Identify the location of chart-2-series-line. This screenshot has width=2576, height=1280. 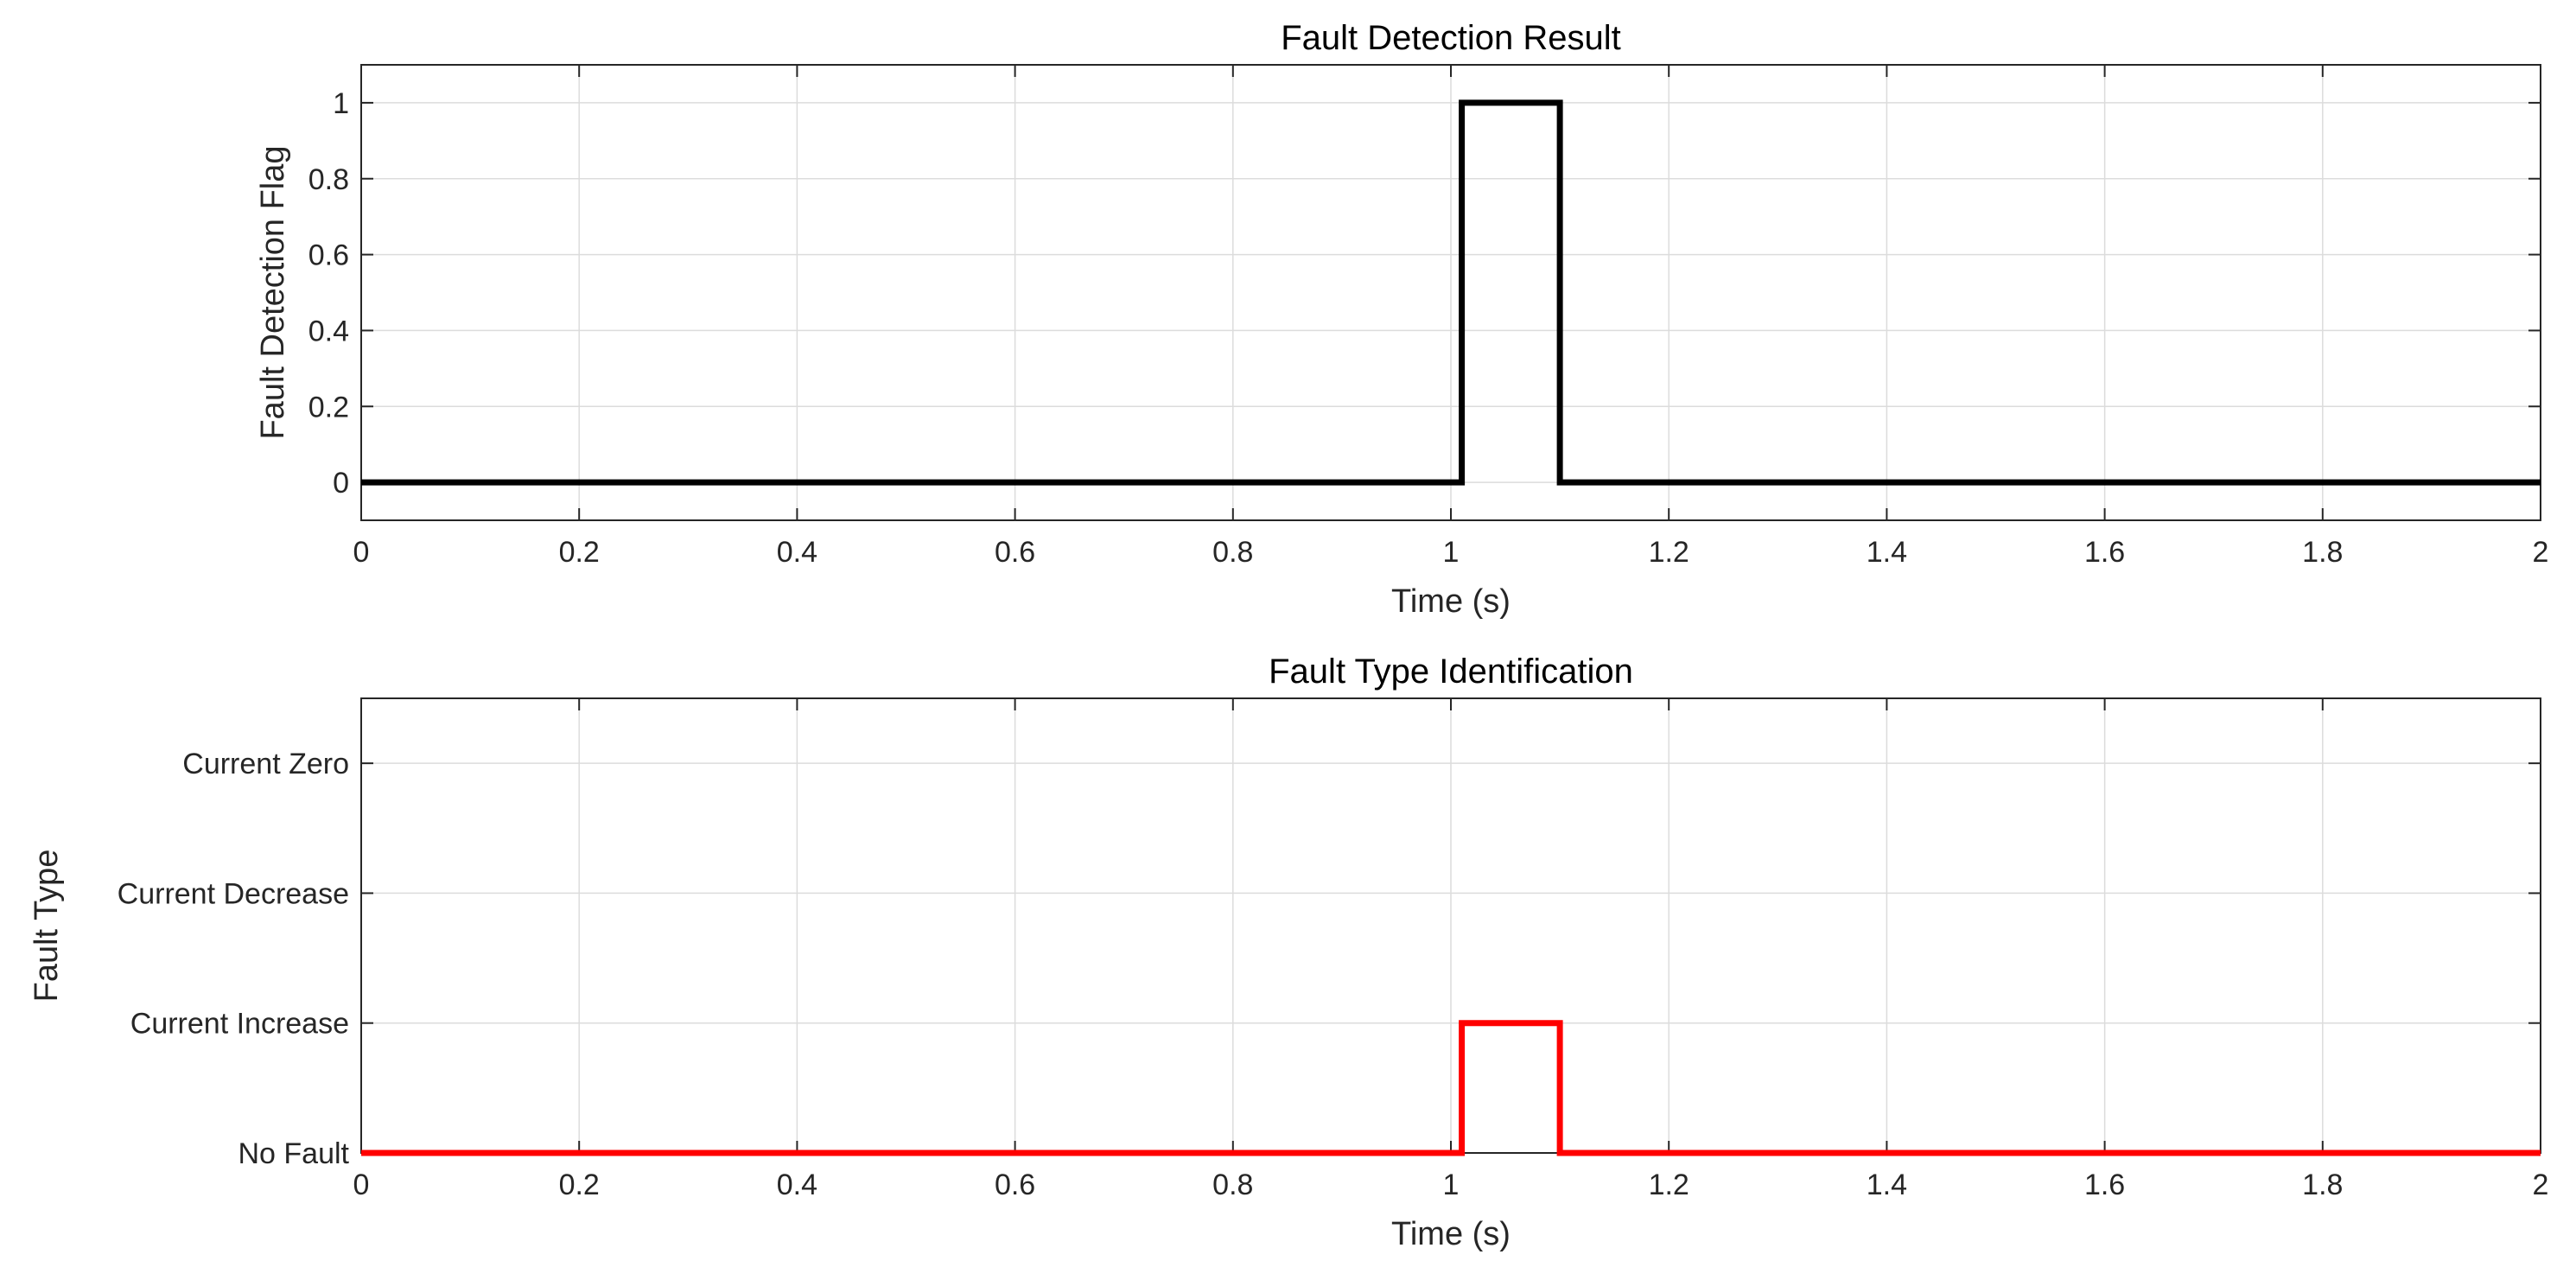
(1451, 1088).